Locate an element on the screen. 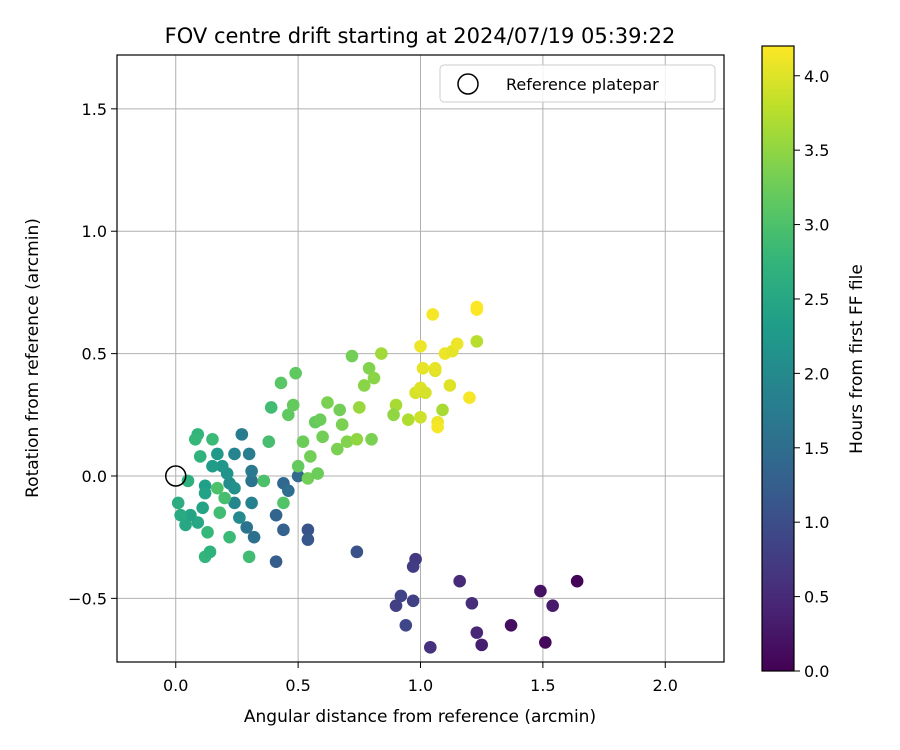  legend: Reference platepar is located at coordinates (577, 83).